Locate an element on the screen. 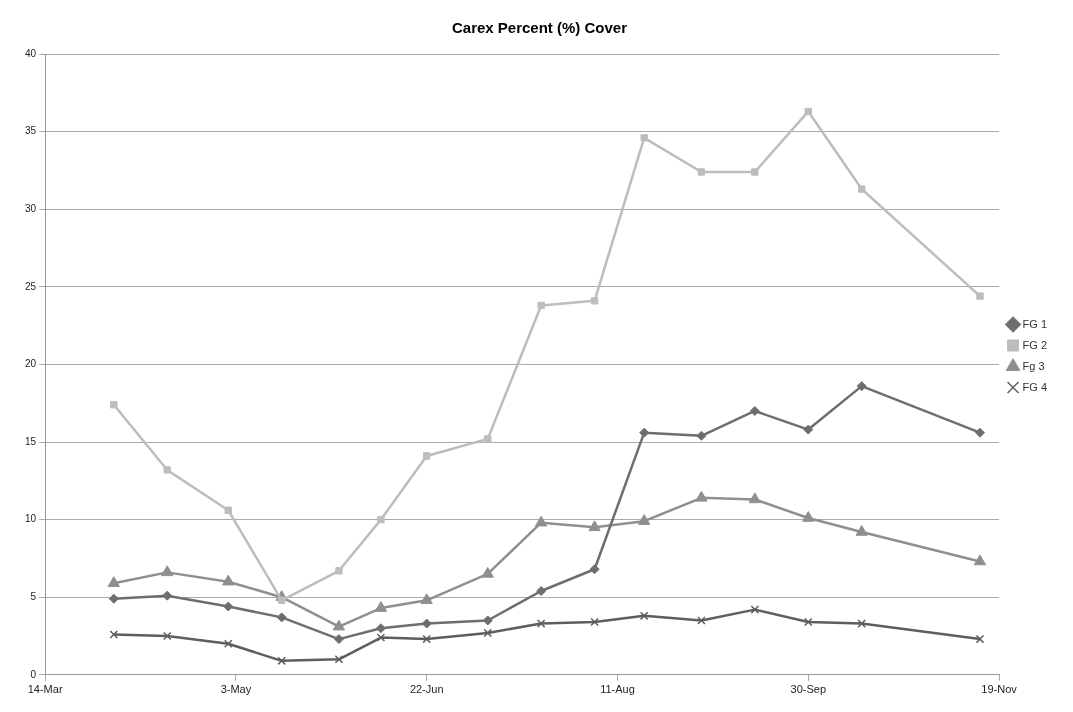 The width and height of the screenshot is (1073, 712). chart-title: Carex Percent (%) Cover is located at coordinates (539, 28).